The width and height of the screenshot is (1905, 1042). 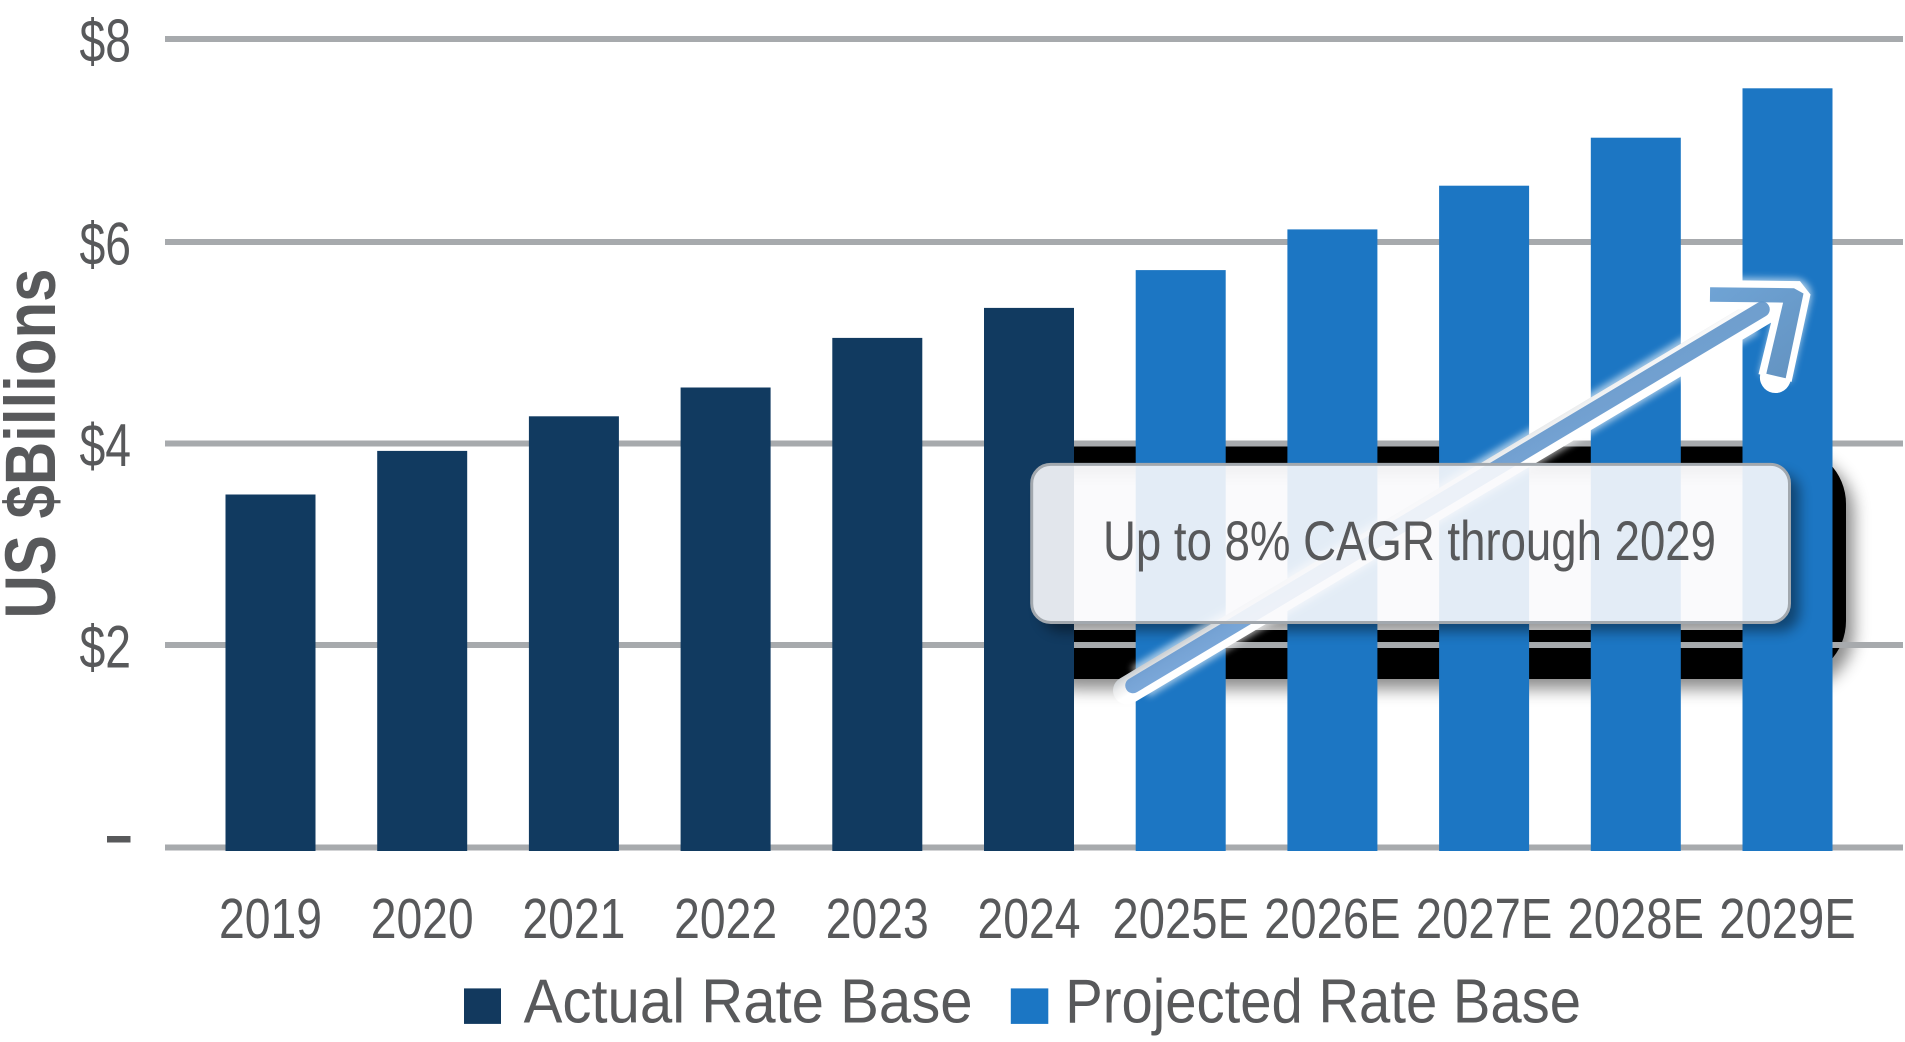 What do you see at coordinates (106, 40) in the screenshot?
I see `svg-text: $8` at bounding box center [106, 40].